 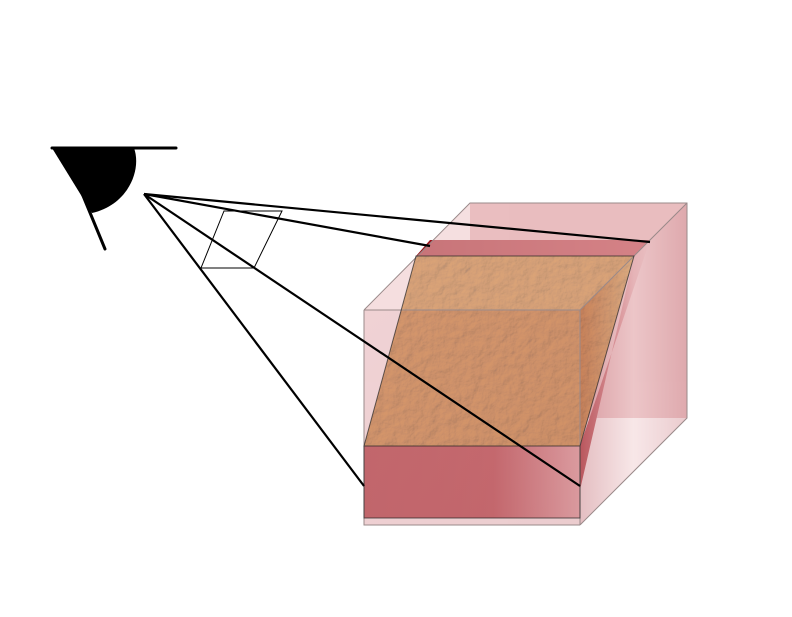 I want to click on eye-icon, so click(x=114, y=198).